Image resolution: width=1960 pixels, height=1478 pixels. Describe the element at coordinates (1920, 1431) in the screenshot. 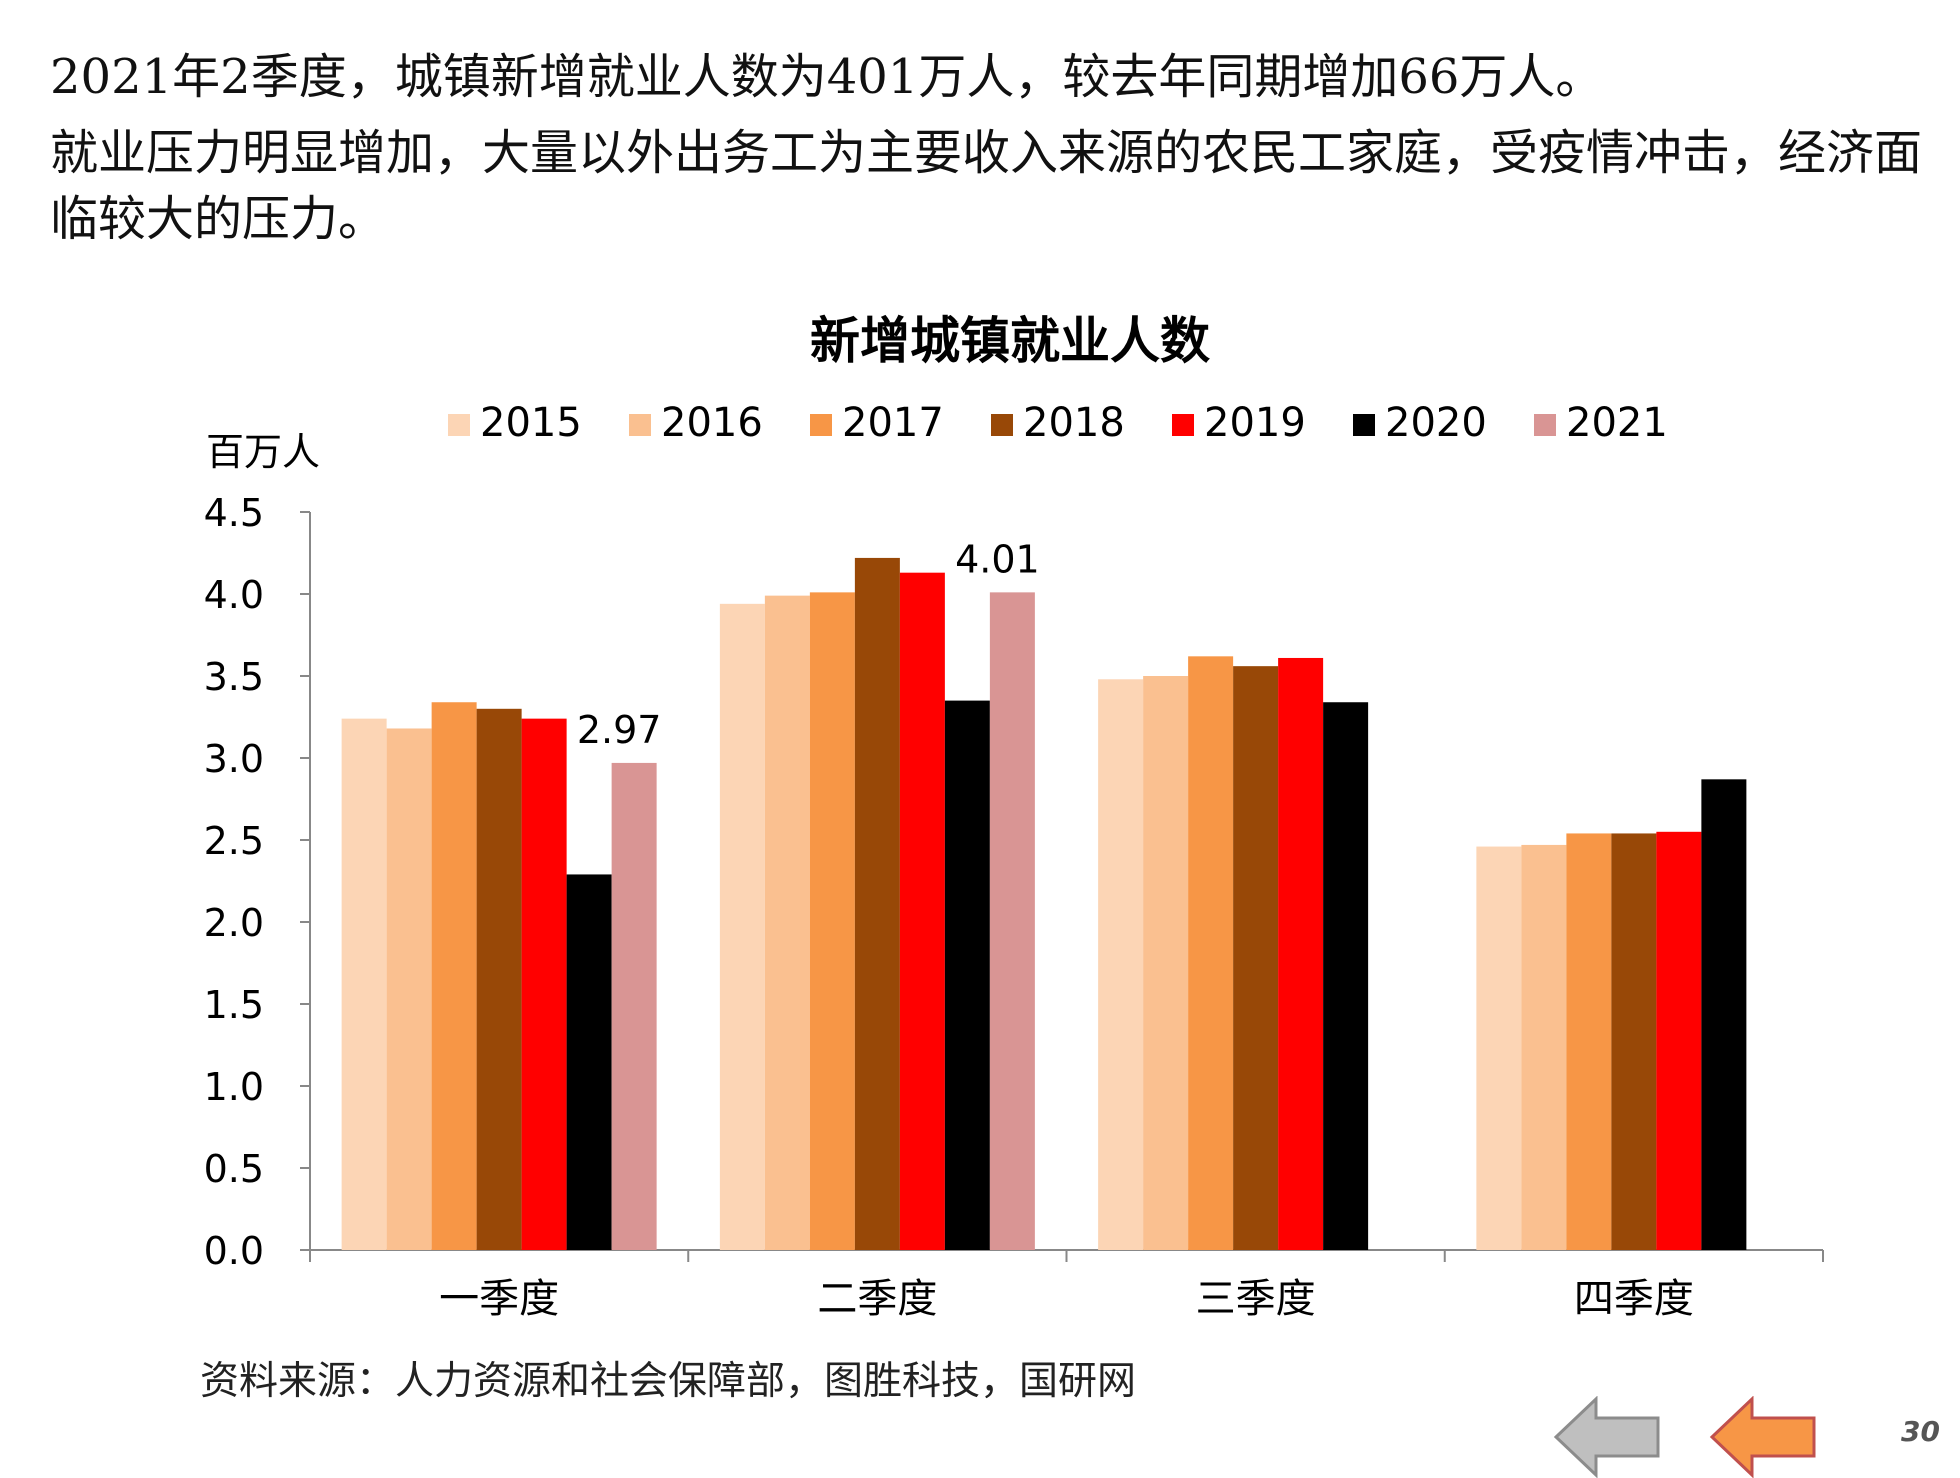

I see `page-number: 30` at that location.